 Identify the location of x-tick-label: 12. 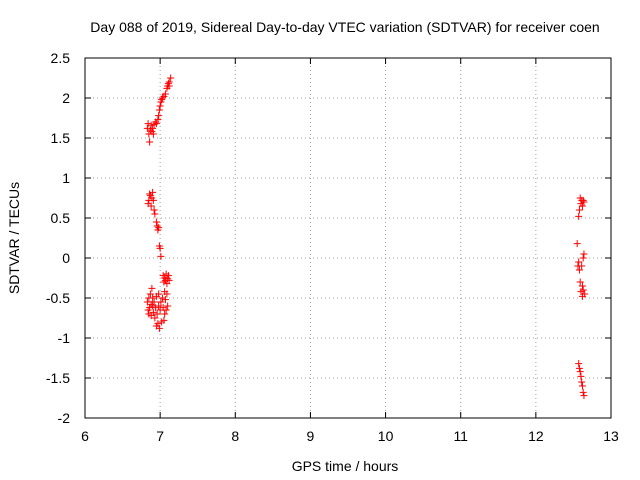
(536, 436).